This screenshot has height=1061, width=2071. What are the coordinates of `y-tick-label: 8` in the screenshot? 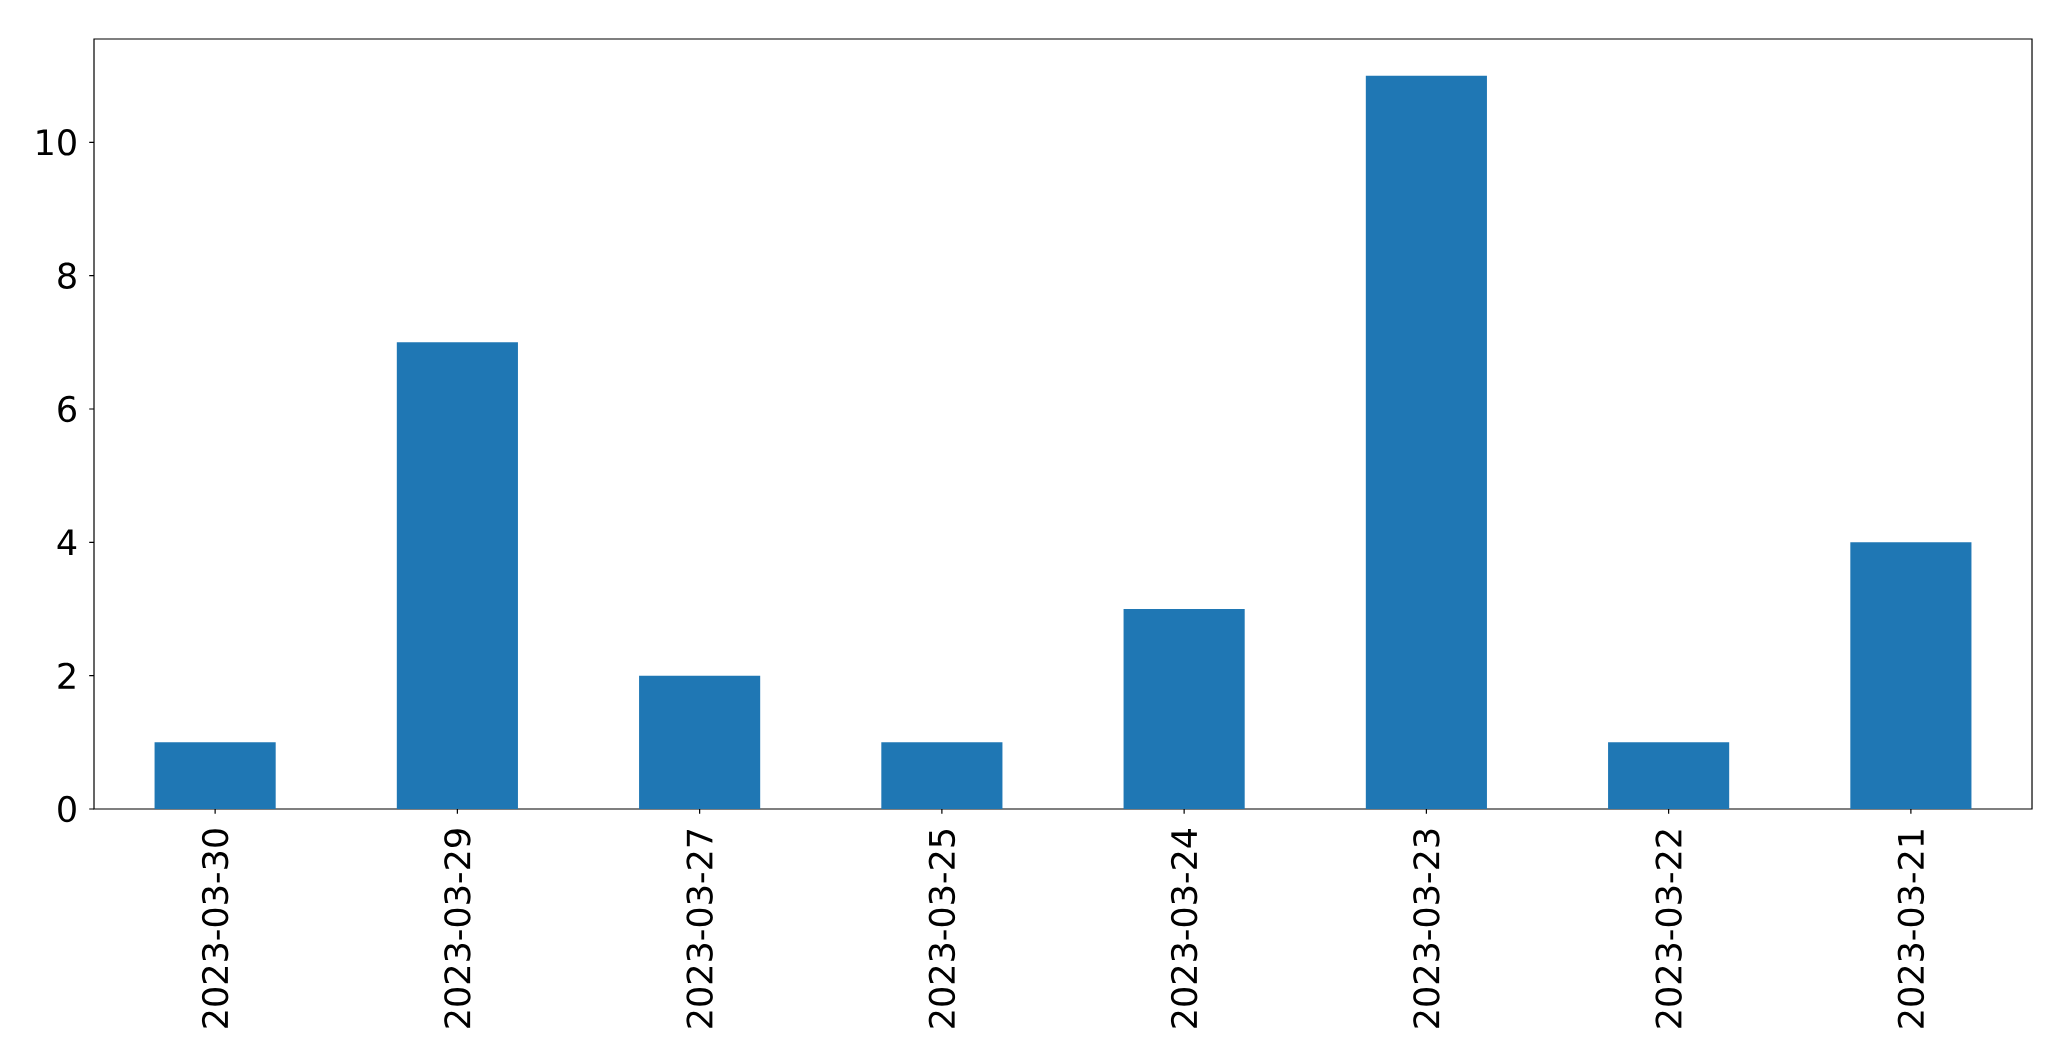 It's located at (67, 275).